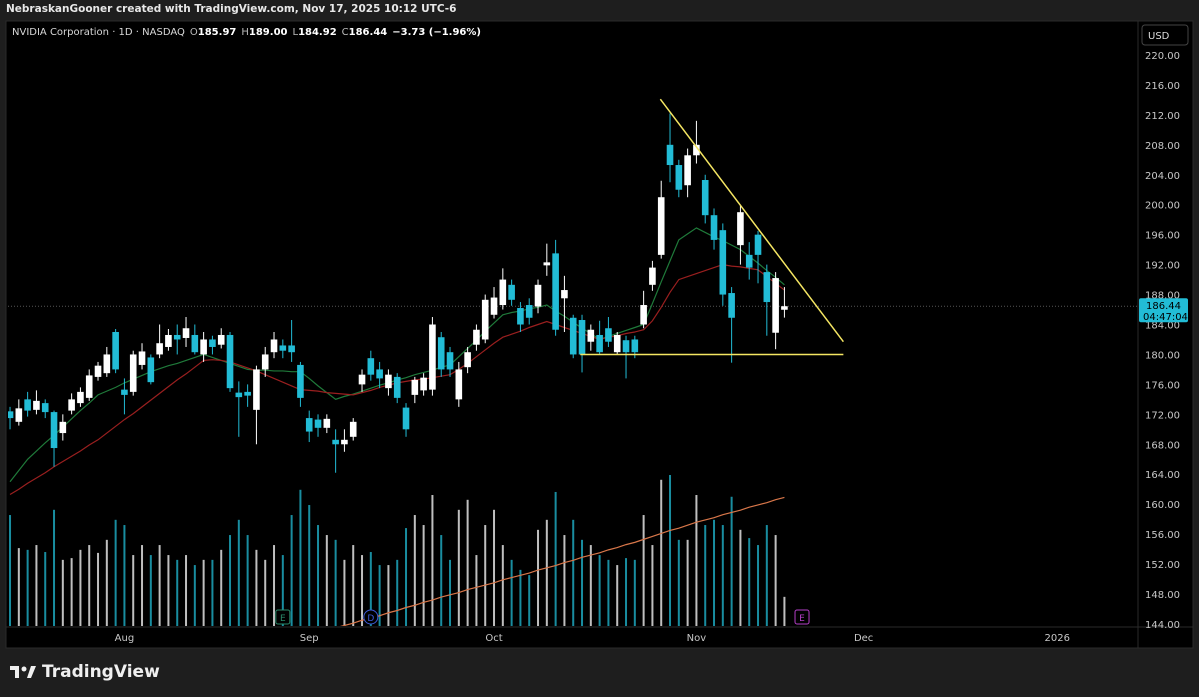  I want to click on x-tick-label: Oct, so click(493, 638).